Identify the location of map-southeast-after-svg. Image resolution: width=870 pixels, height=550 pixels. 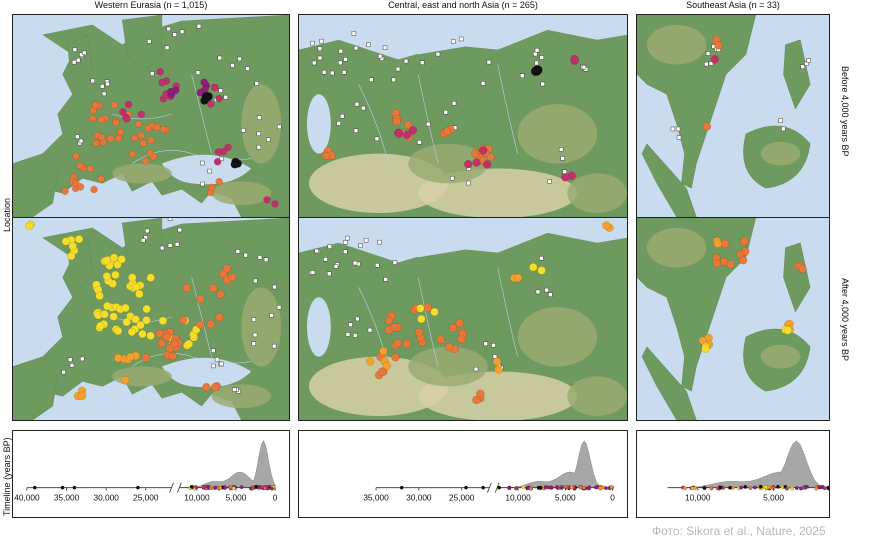
(733, 319).